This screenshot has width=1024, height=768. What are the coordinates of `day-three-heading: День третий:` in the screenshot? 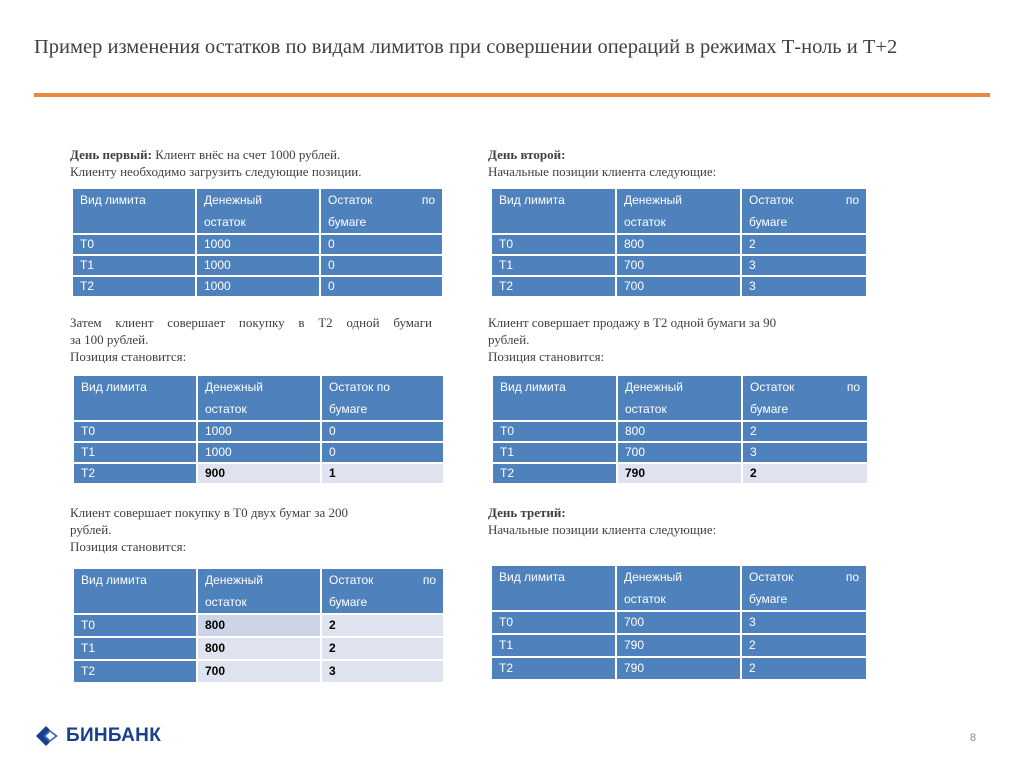 It's located at (527, 512).